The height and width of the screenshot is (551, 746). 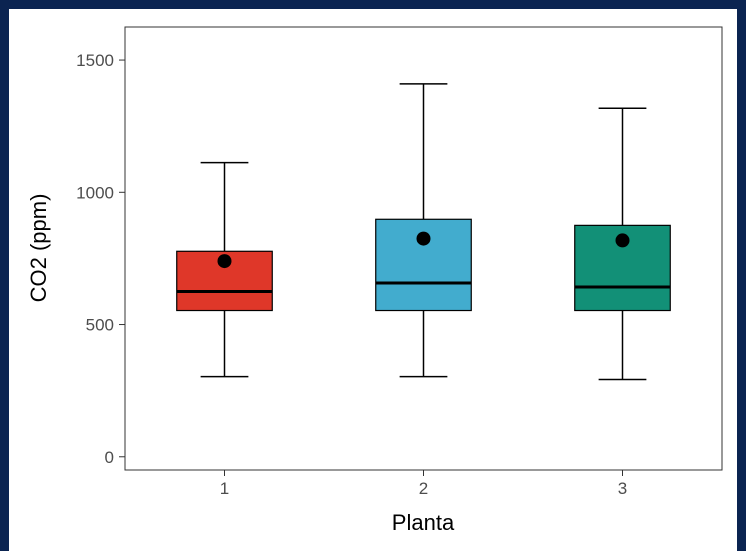 What do you see at coordinates (100, 325) in the screenshot?
I see `y-tick-label: 500` at bounding box center [100, 325].